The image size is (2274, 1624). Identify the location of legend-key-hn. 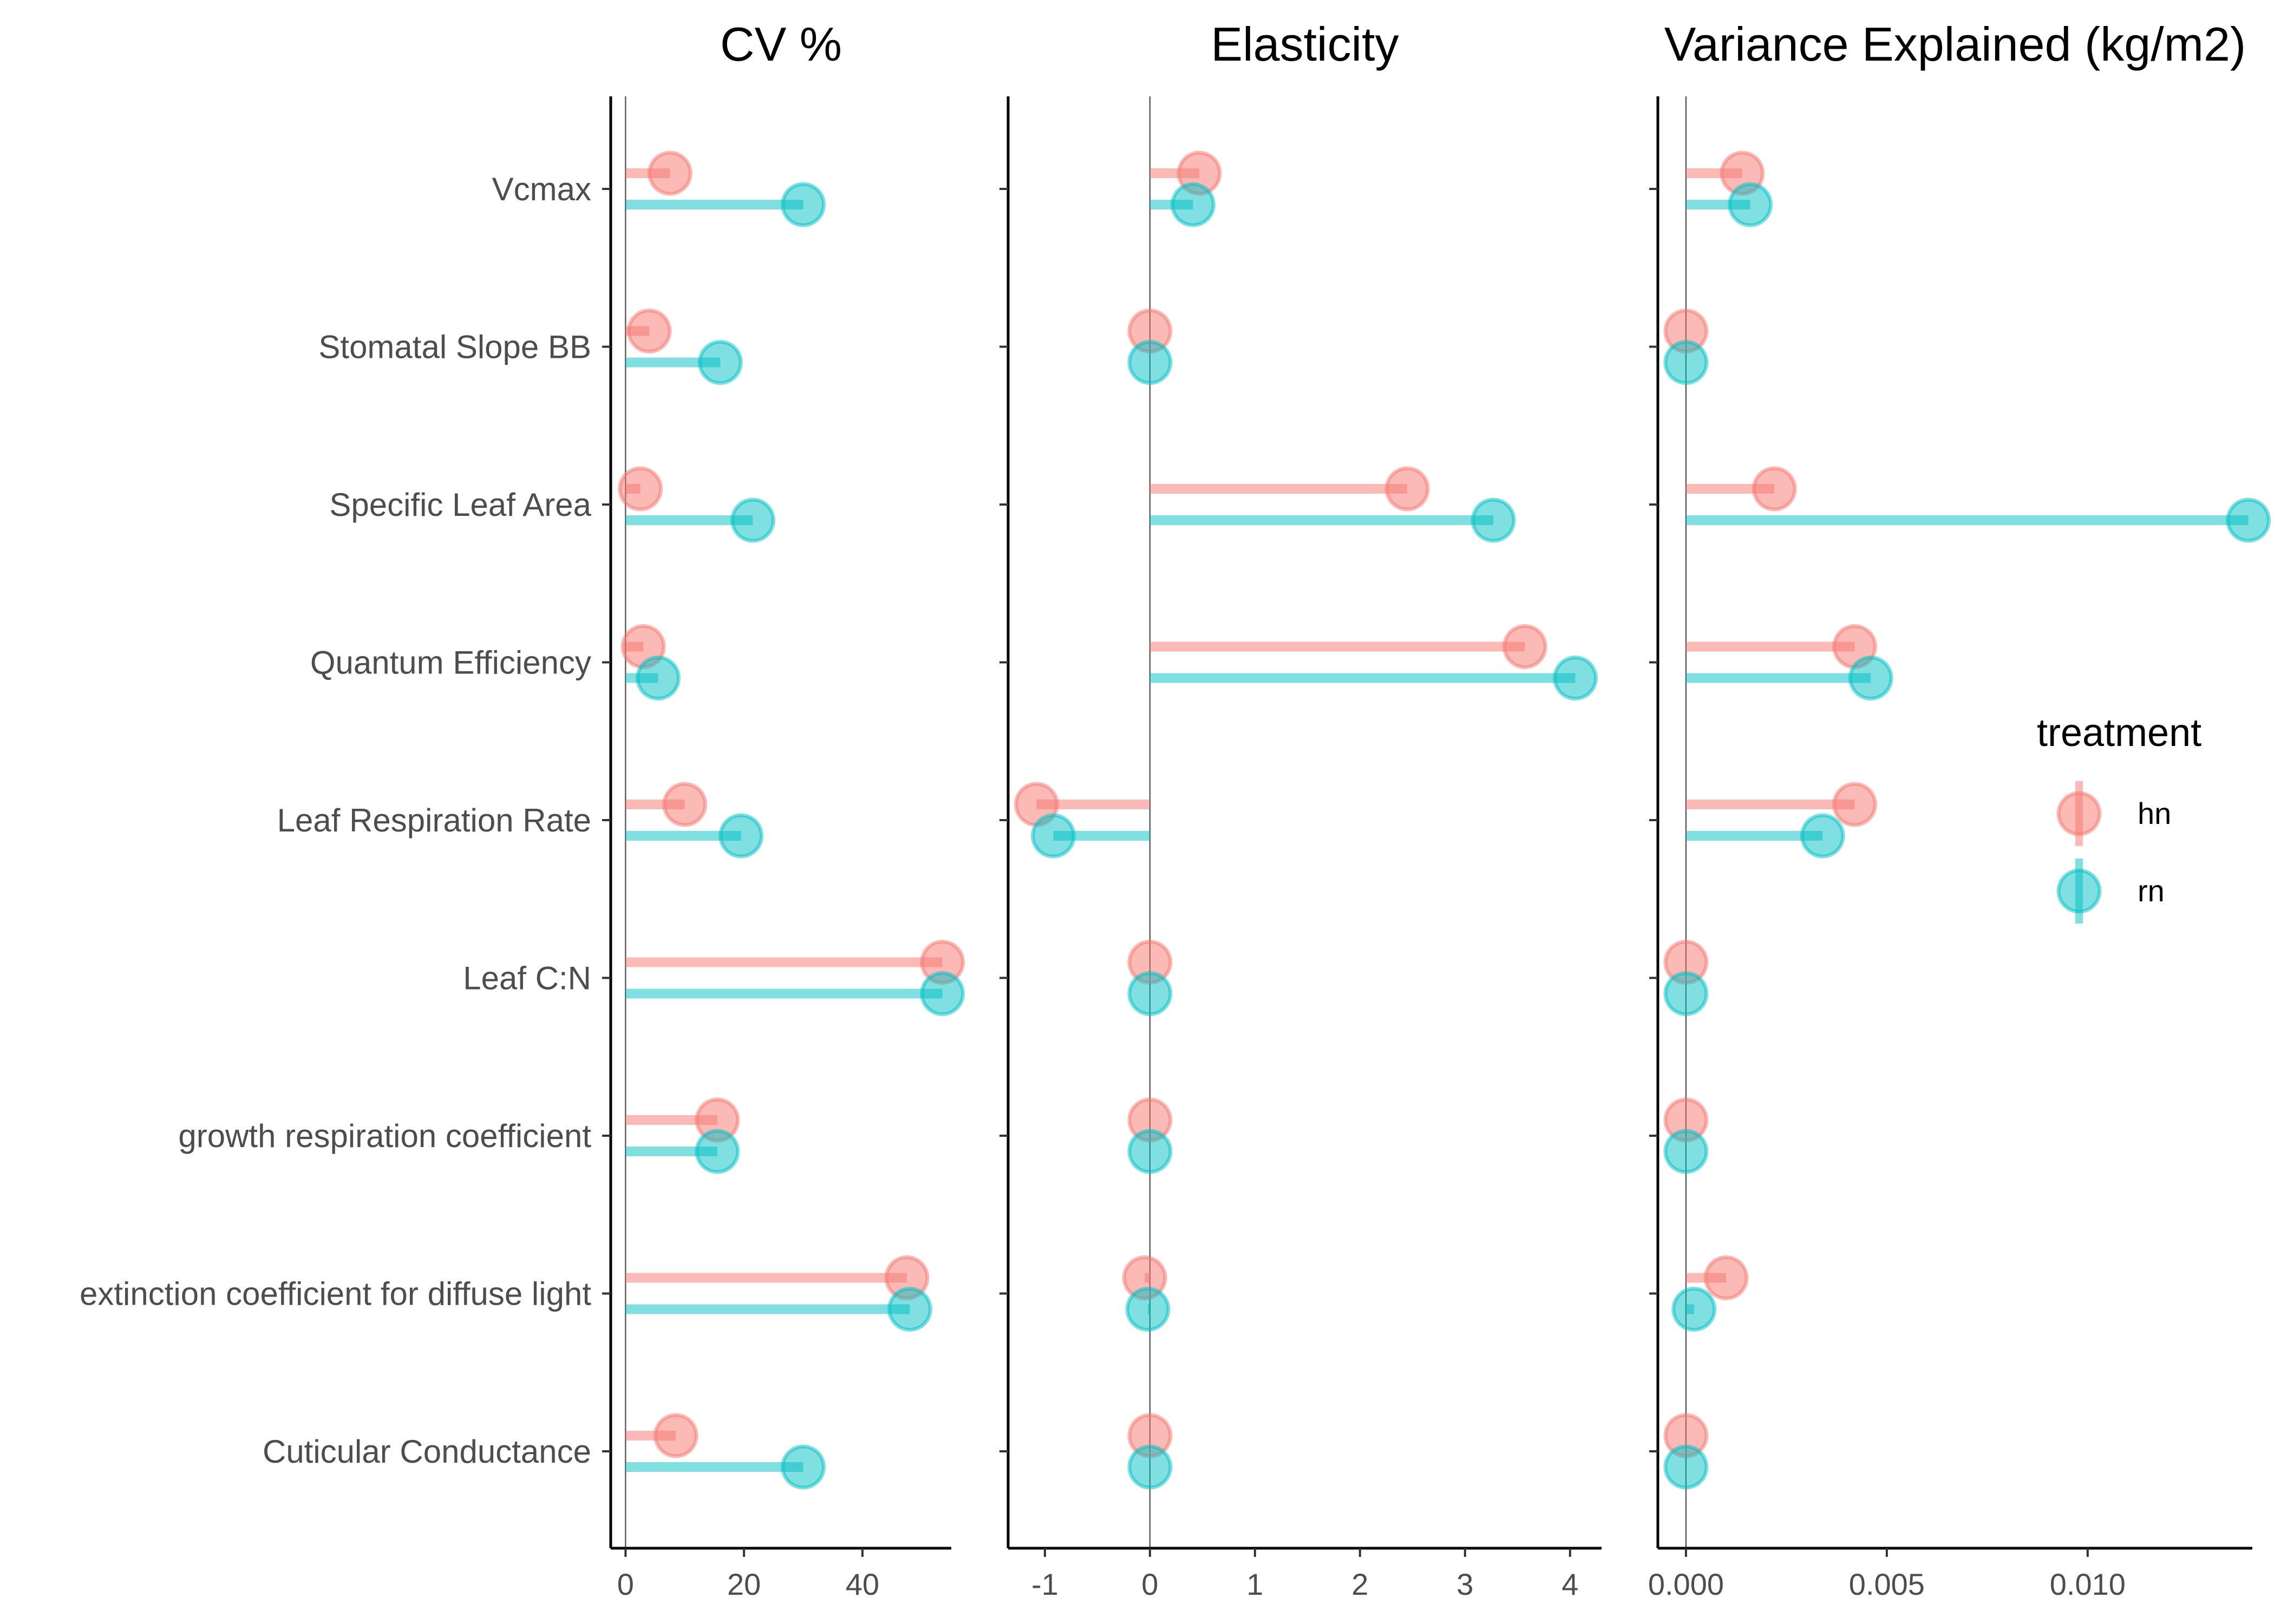
(2079, 814).